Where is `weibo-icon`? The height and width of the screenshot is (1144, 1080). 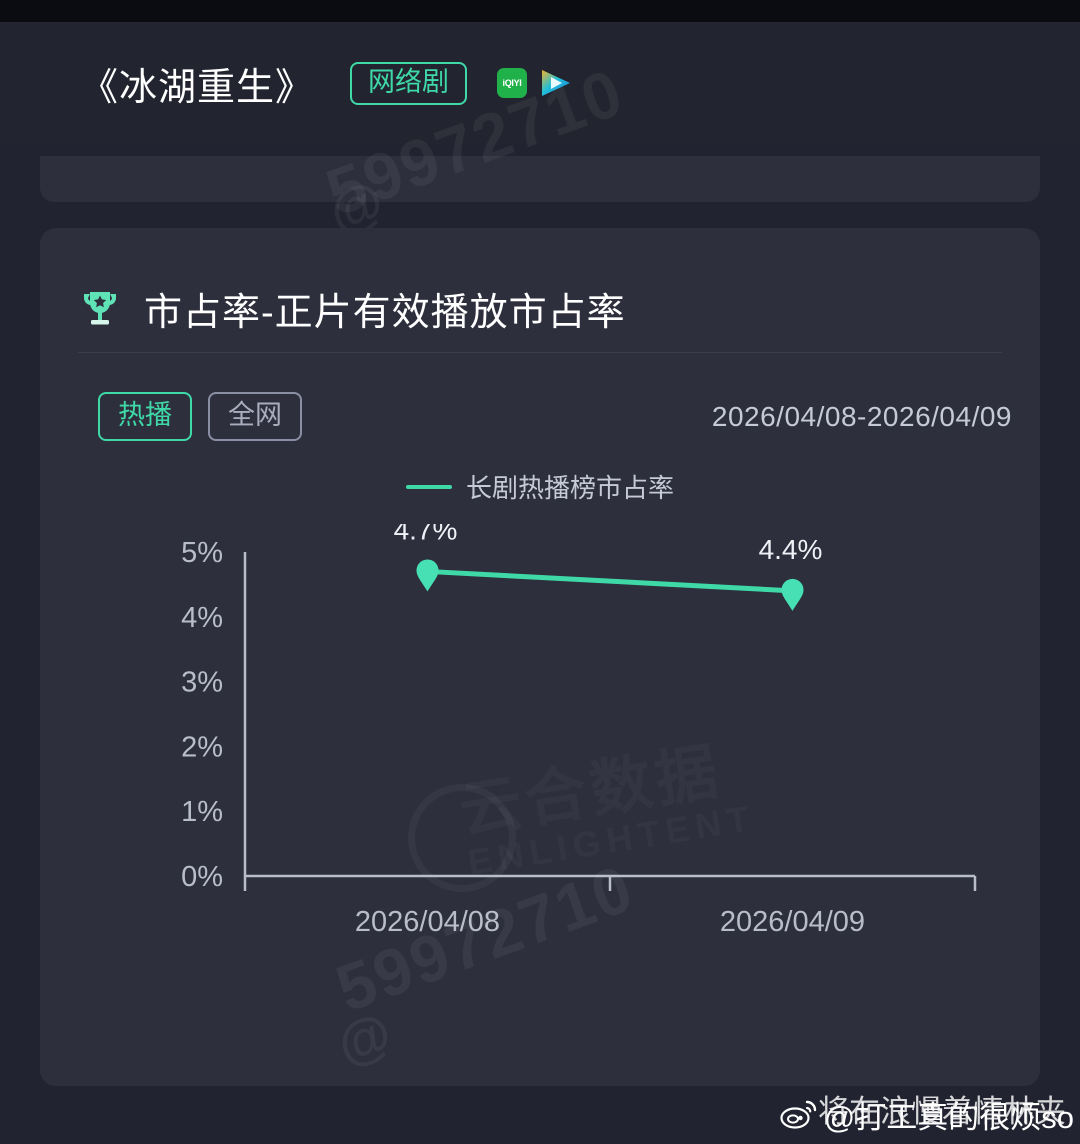
weibo-icon is located at coordinates (798, 1114).